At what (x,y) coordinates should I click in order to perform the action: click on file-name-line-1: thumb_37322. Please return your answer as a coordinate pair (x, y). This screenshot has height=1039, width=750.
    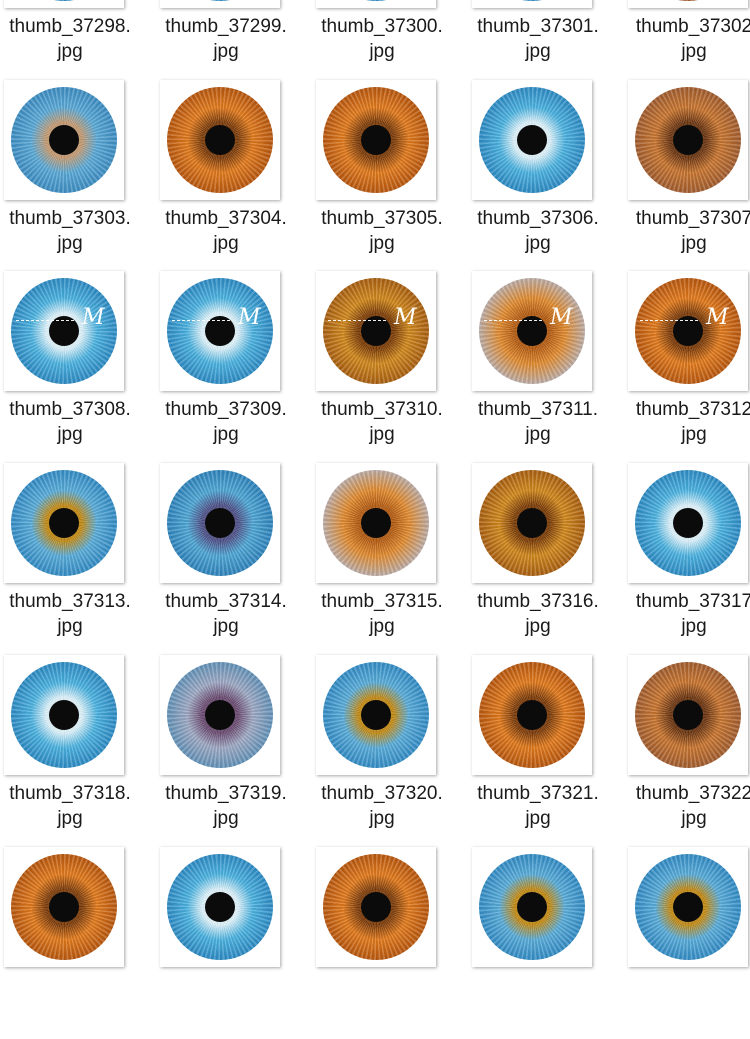
    Looking at the image, I should click on (692, 793).